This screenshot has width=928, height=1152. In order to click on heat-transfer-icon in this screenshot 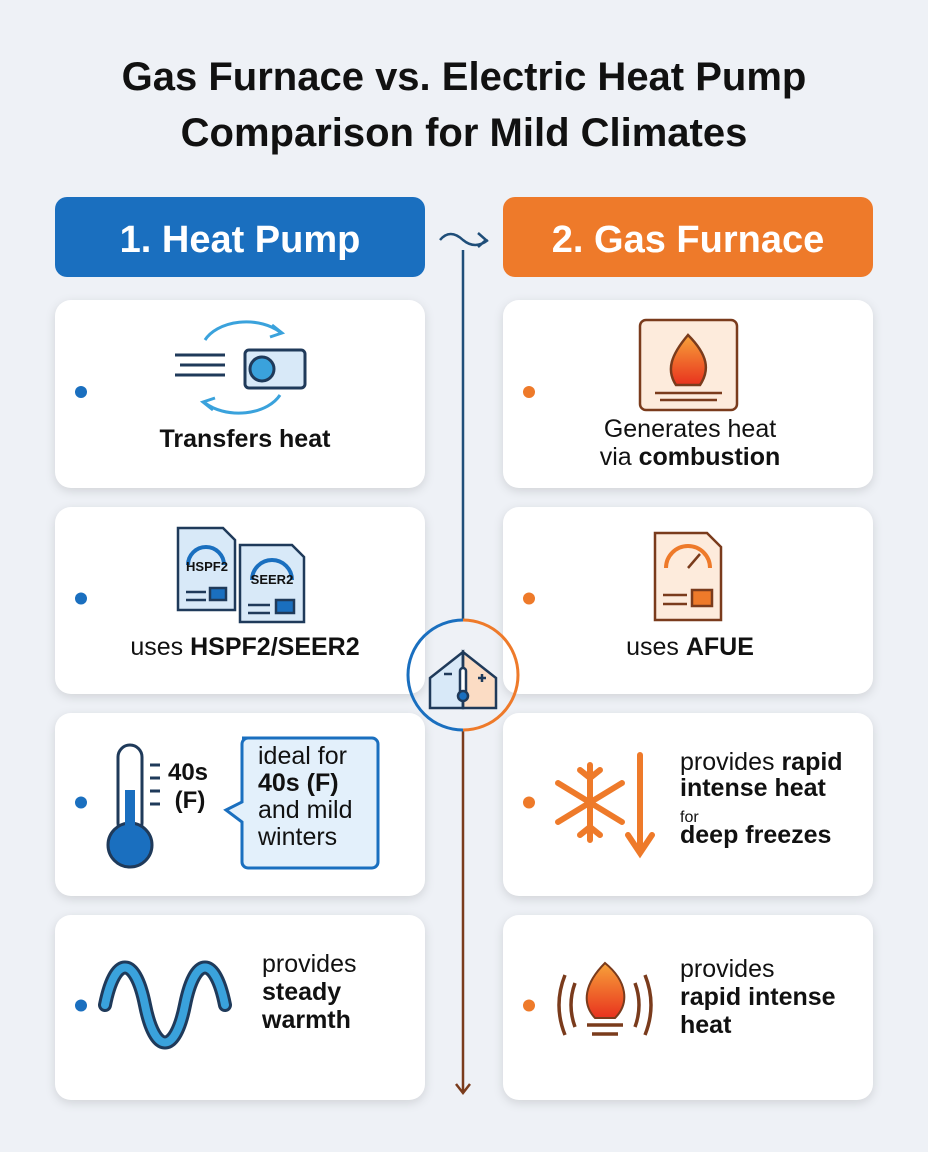, I will do `click(241, 367)`.